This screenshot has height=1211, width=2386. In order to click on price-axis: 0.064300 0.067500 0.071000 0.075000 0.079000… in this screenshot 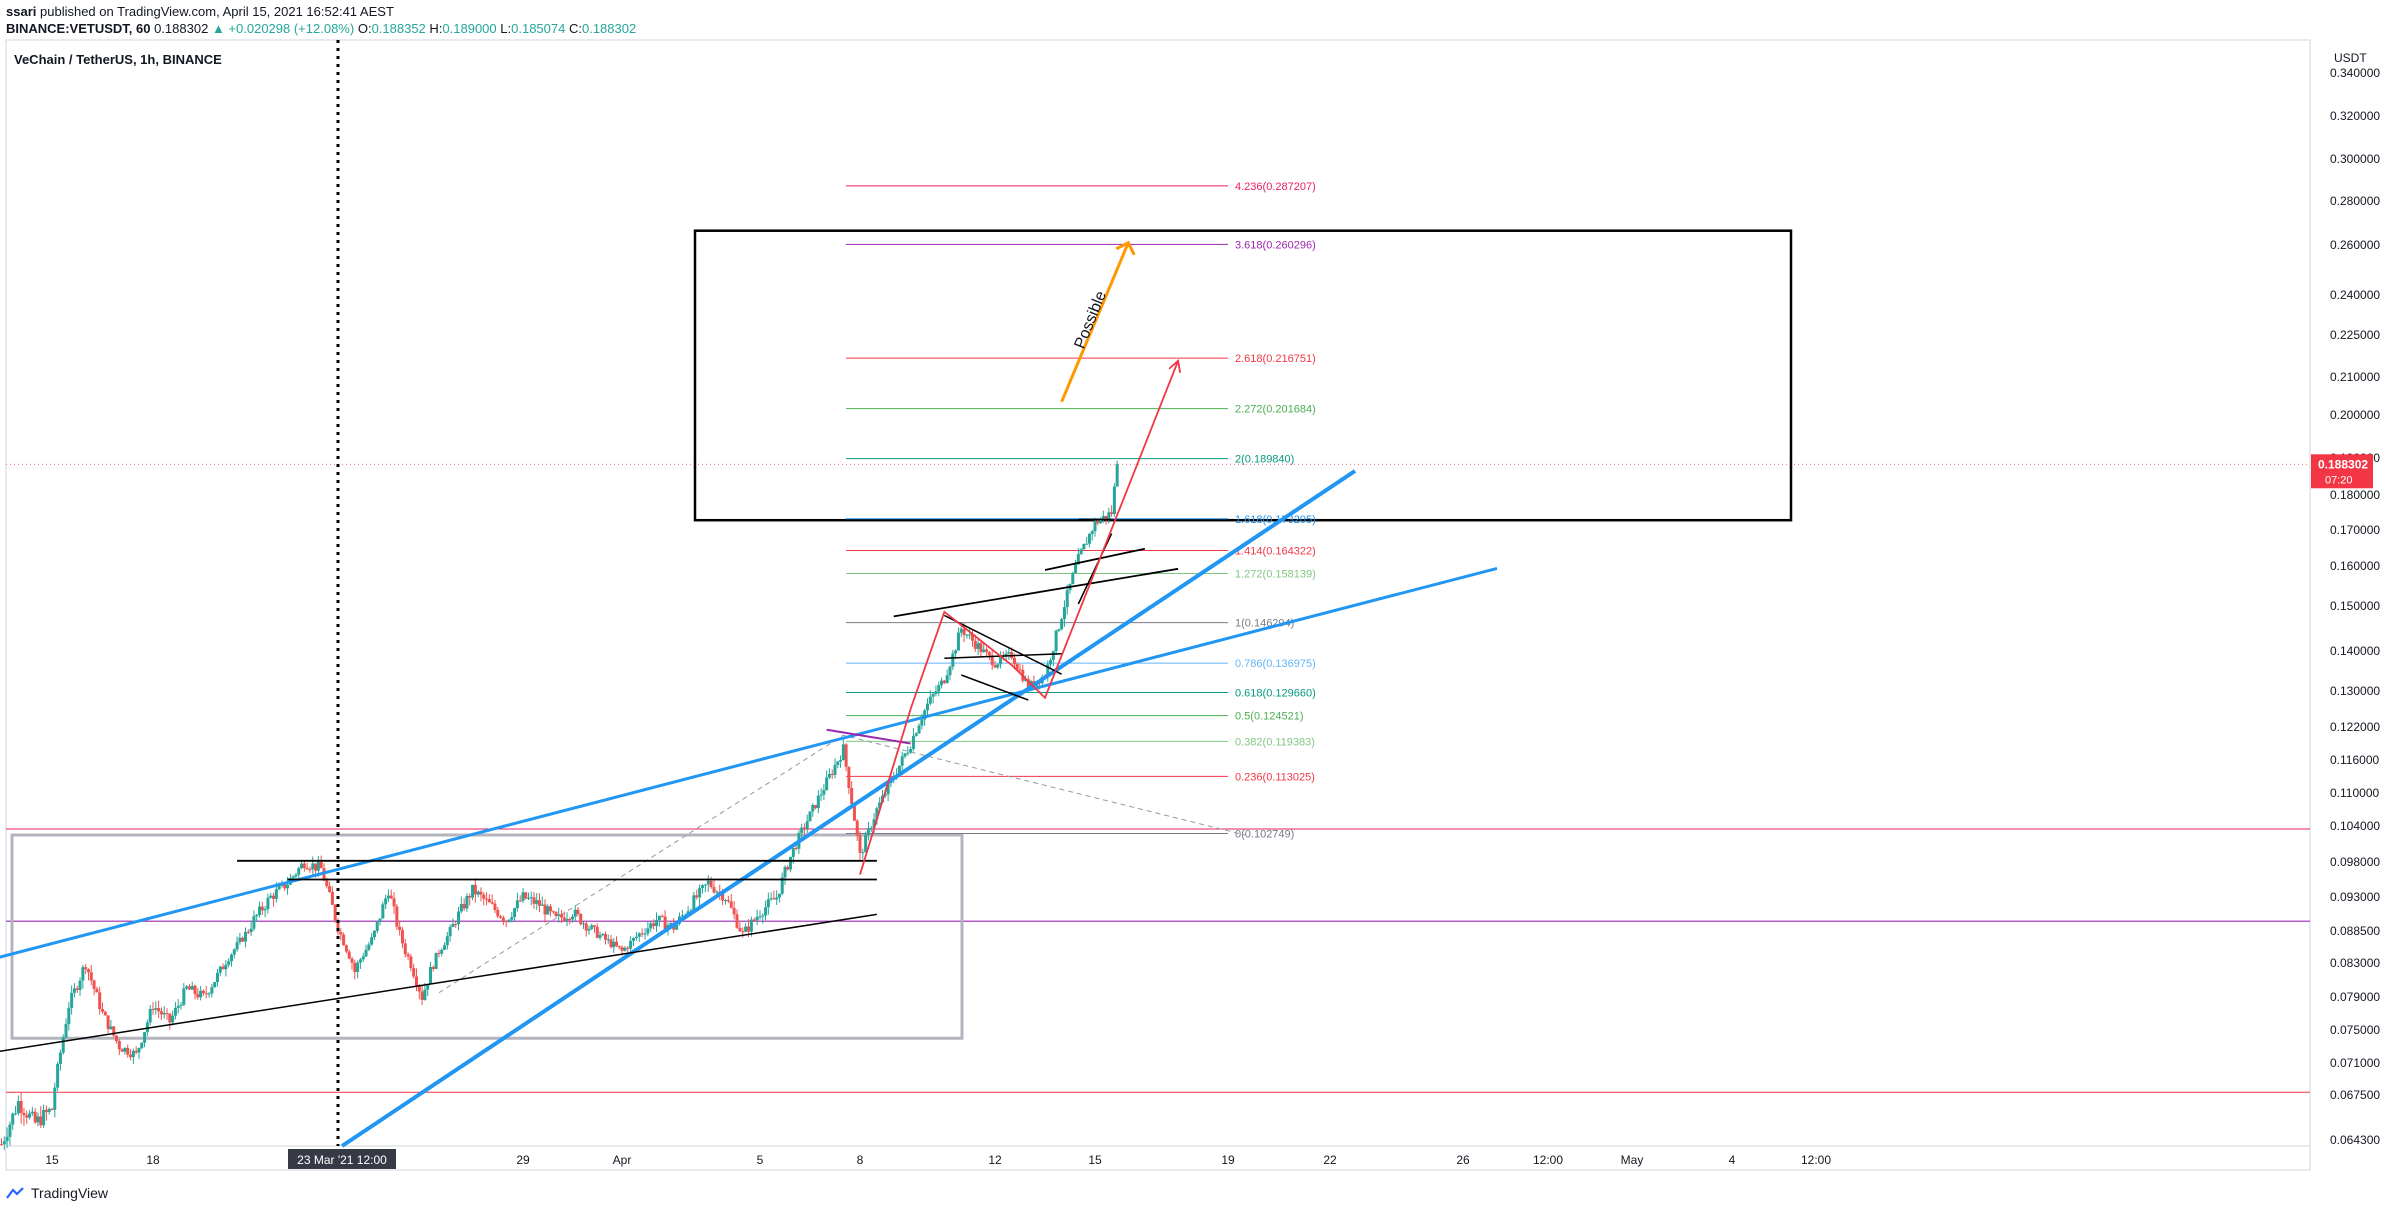, I will do `click(2355, 606)`.